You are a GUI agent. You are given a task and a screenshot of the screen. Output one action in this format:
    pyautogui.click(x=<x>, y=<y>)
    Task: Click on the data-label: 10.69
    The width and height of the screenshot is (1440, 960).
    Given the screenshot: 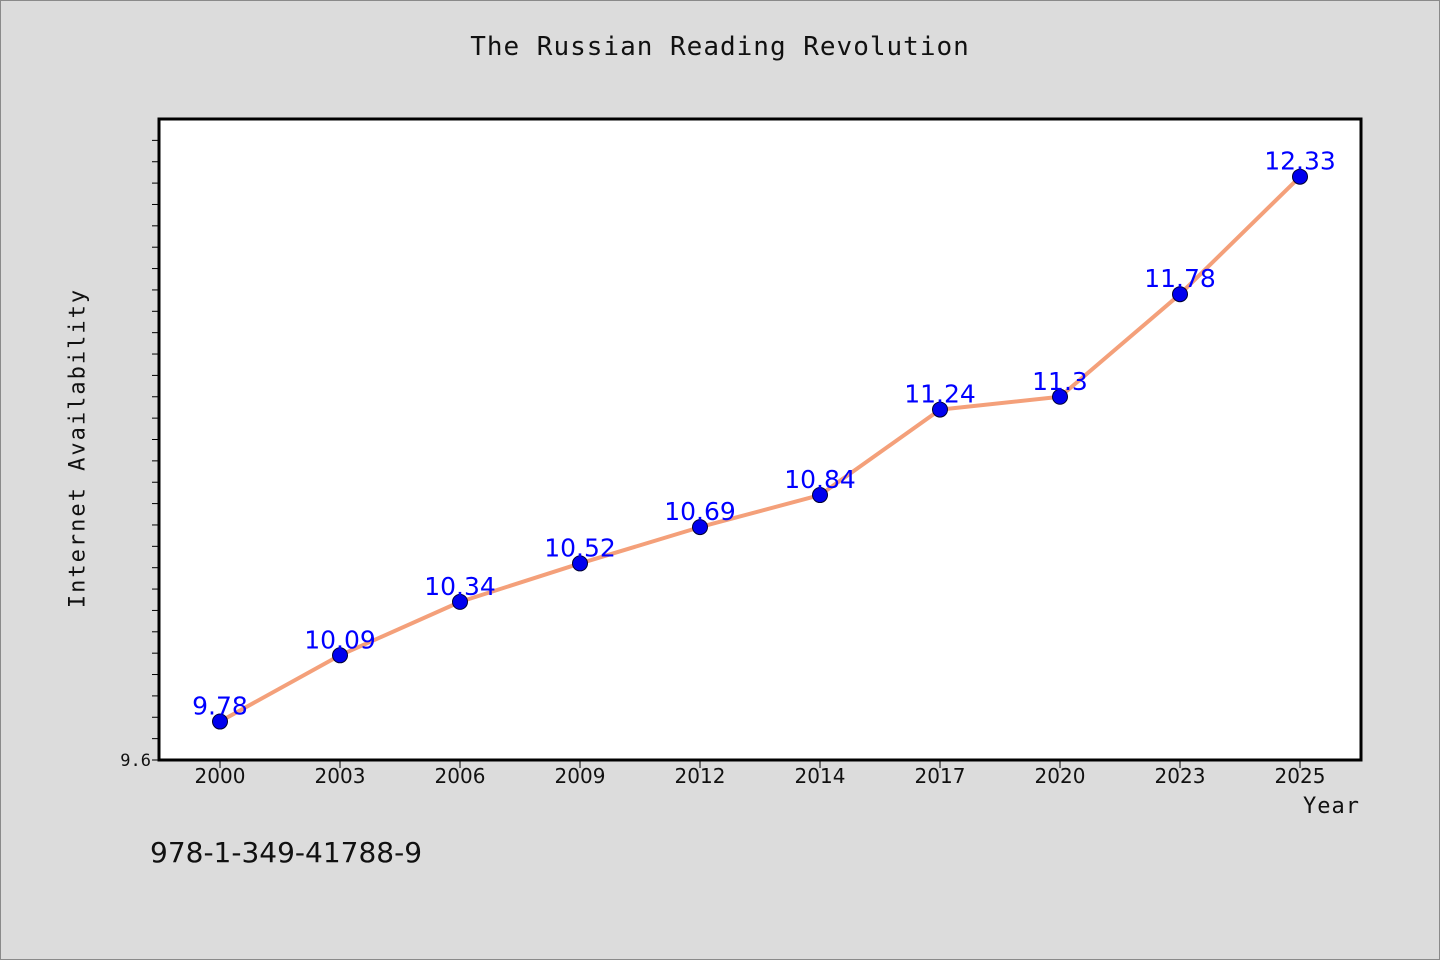 What is the action you would take?
    pyautogui.click(x=700, y=511)
    